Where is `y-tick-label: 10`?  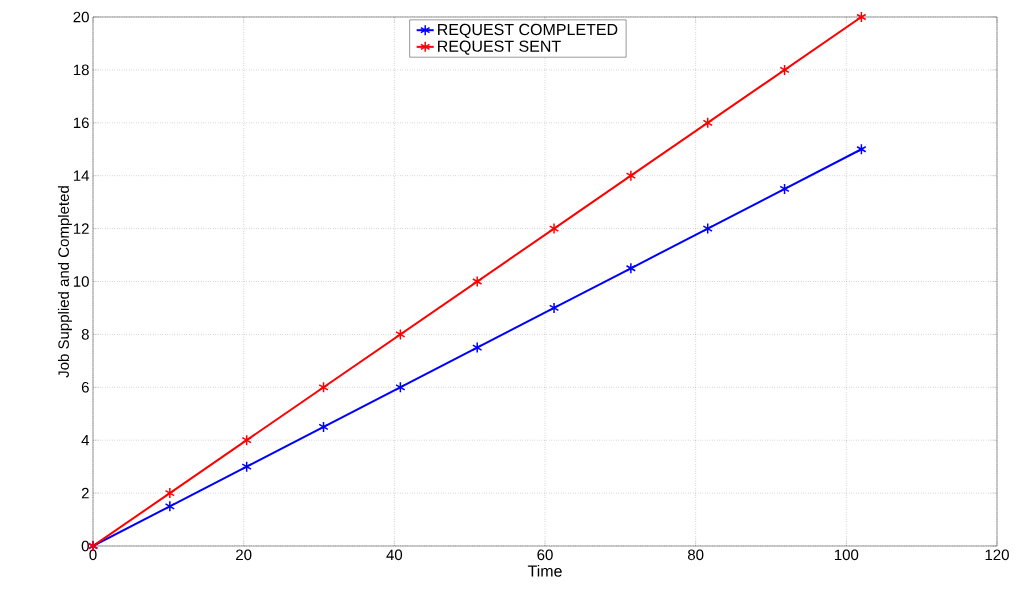 y-tick-label: 10 is located at coordinates (81, 281).